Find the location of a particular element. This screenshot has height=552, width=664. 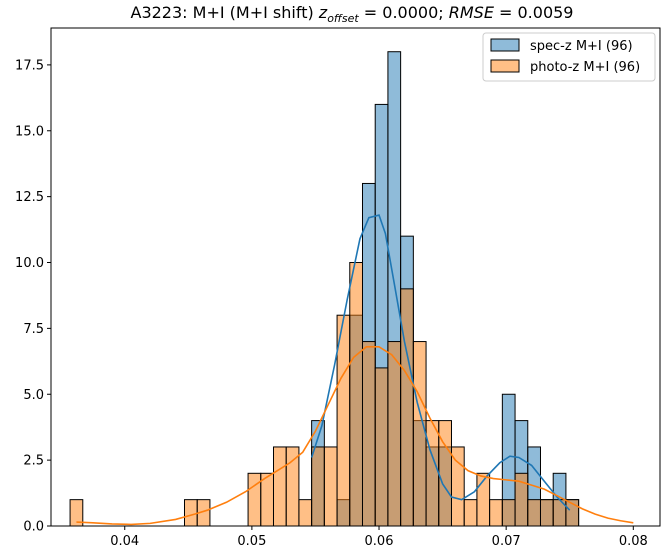

x-tick-label: 0.08 is located at coordinates (633, 541).